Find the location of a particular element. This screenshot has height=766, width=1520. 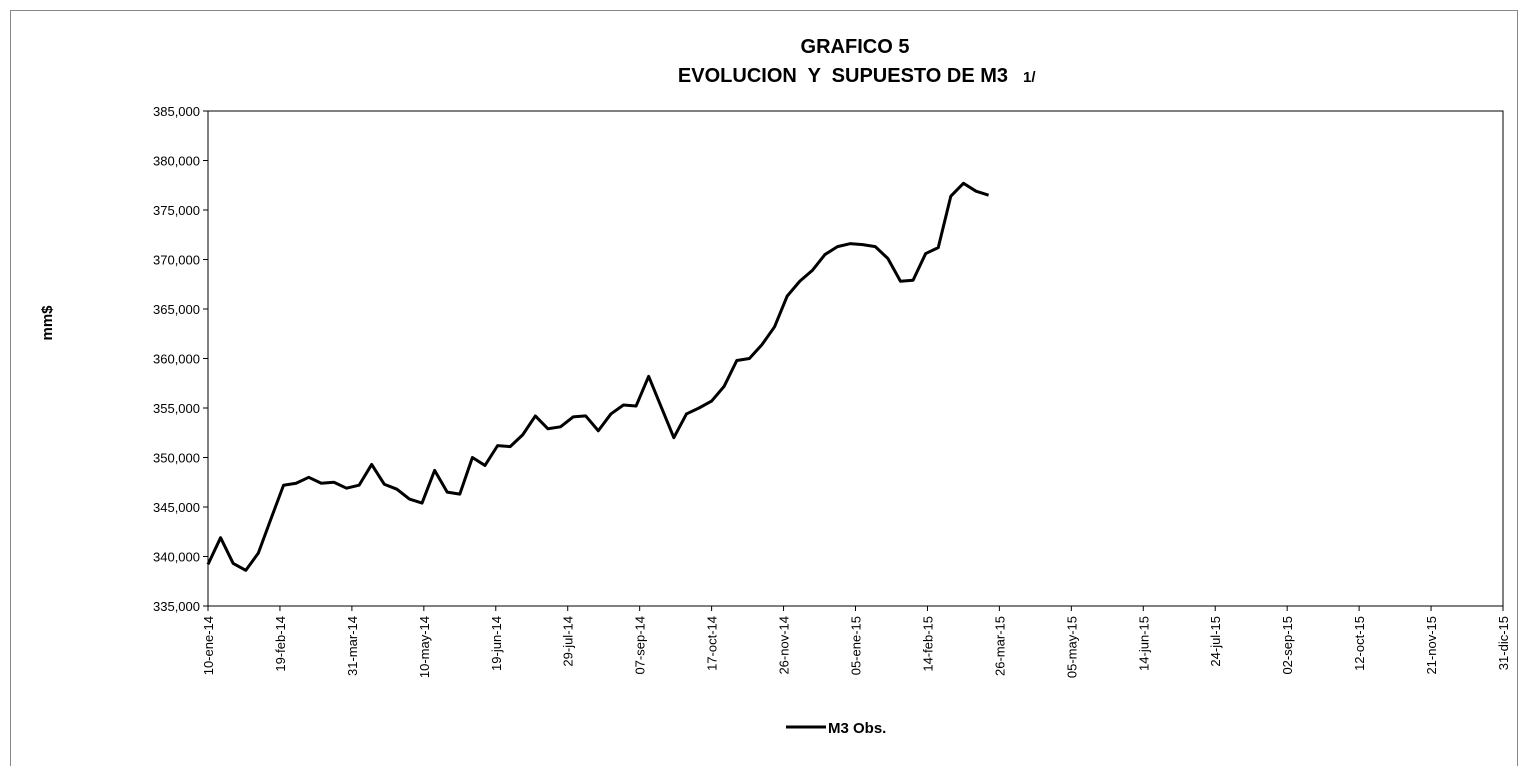

x-tick-label: 21-nov-15 is located at coordinates (1431, 645).